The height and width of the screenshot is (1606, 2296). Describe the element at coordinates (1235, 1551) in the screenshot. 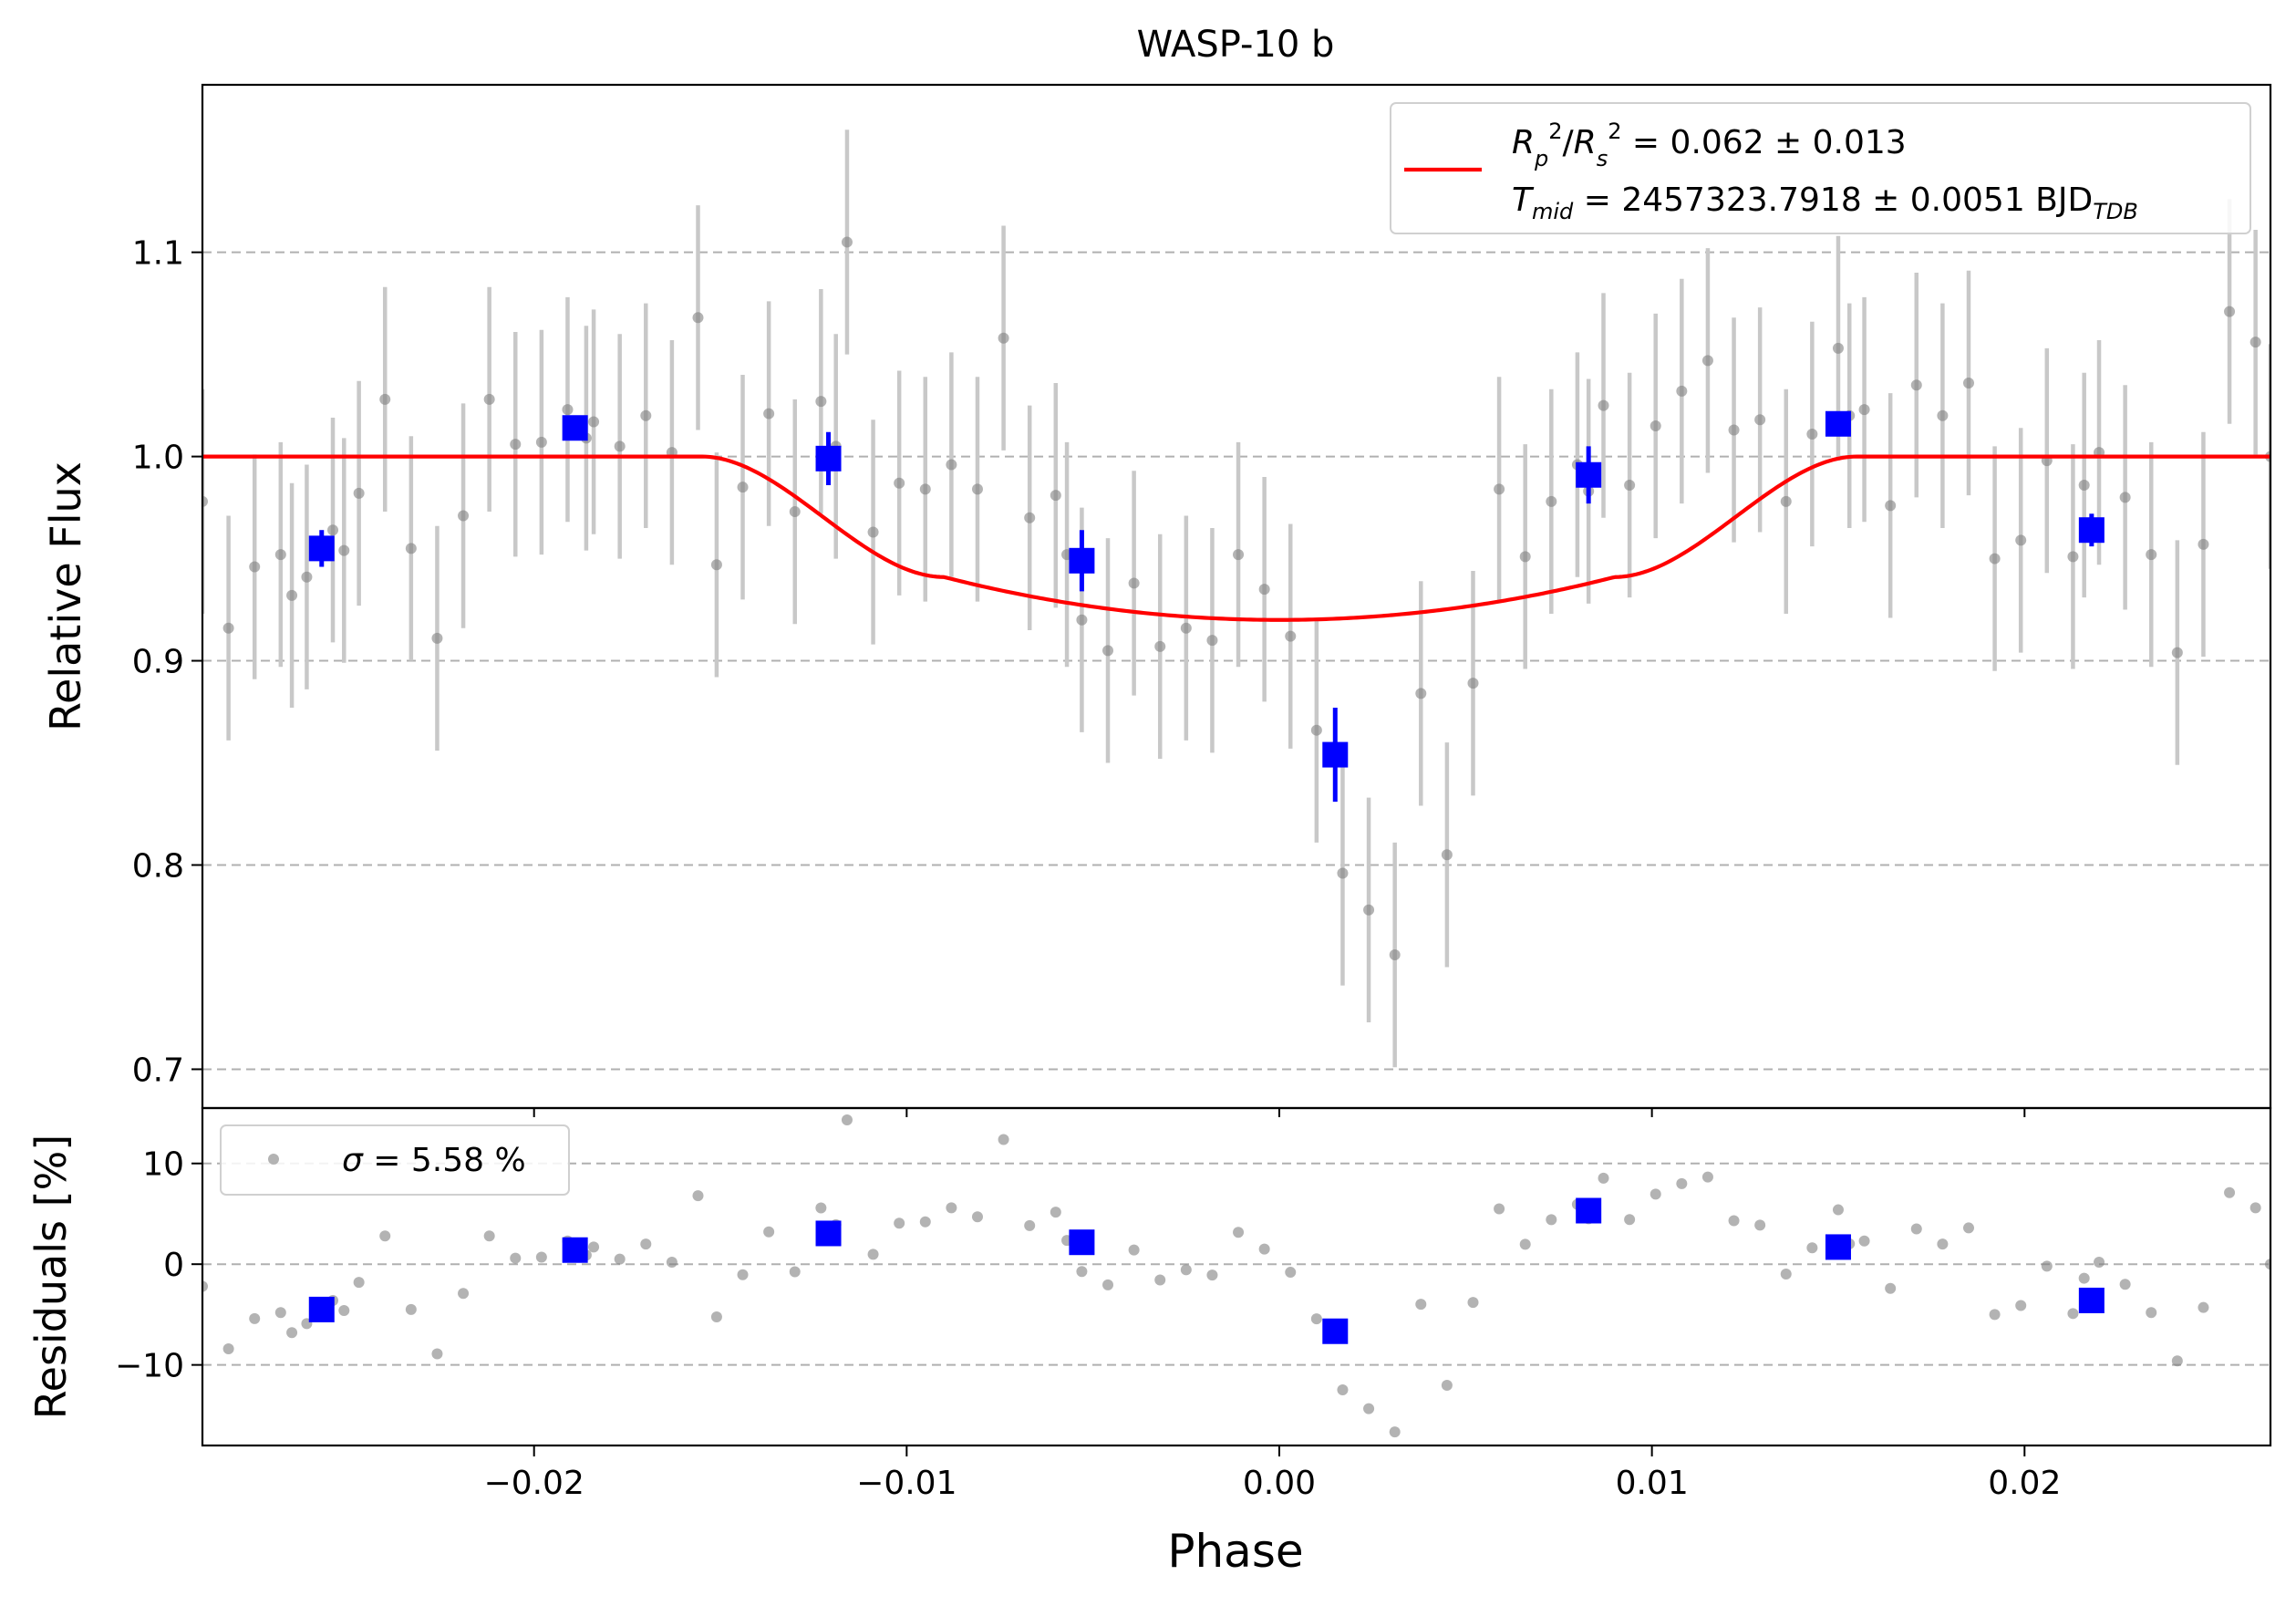

I see `x-axis-label: Phase` at that location.